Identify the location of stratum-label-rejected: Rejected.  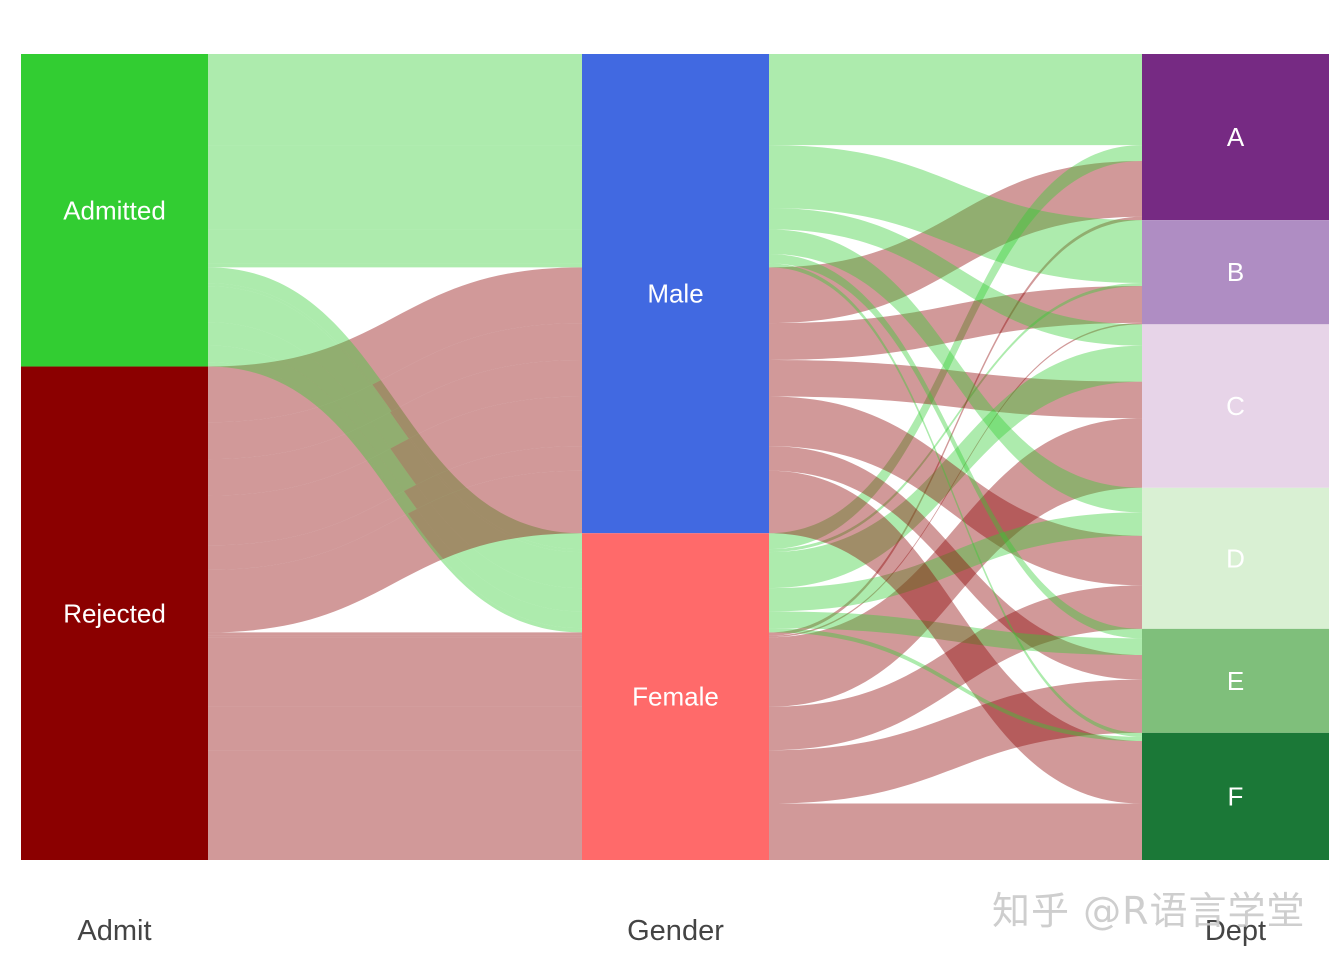
(114, 613).